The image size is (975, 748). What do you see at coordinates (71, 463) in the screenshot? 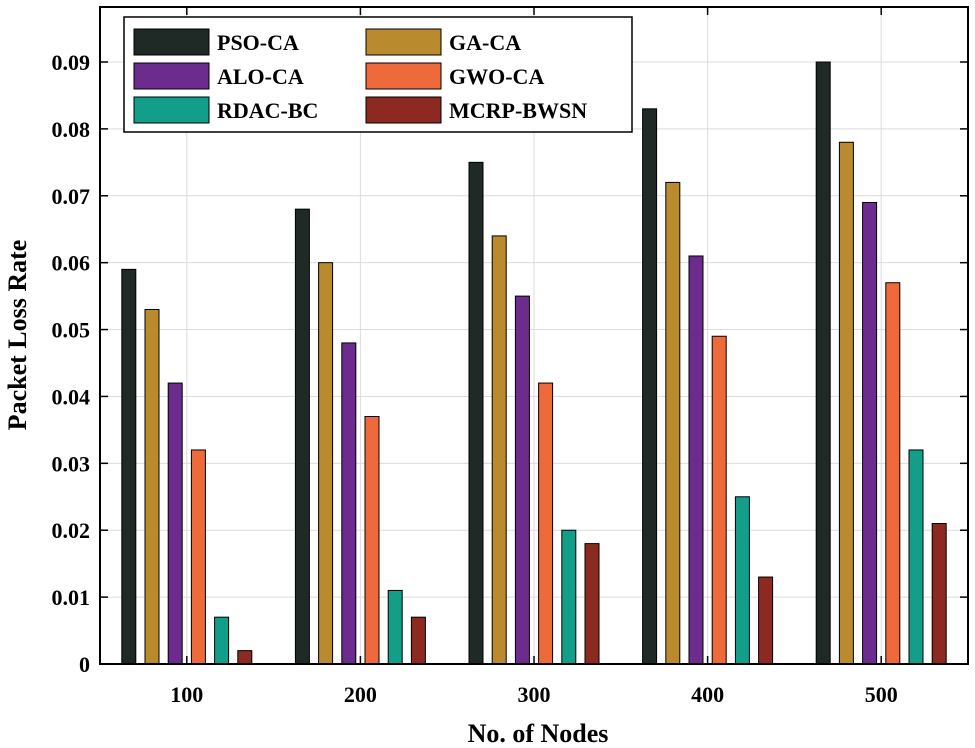
I see `y-tick-label: 0.03` at bounding box center [71, 463].